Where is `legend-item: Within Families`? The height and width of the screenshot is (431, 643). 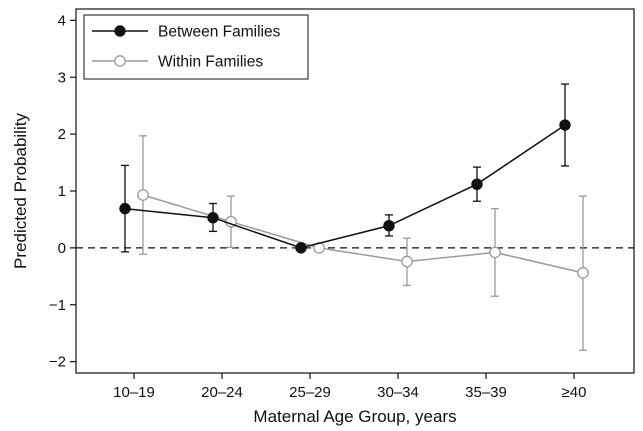
legend-item: Within Families is located at coordinates (177, 62).